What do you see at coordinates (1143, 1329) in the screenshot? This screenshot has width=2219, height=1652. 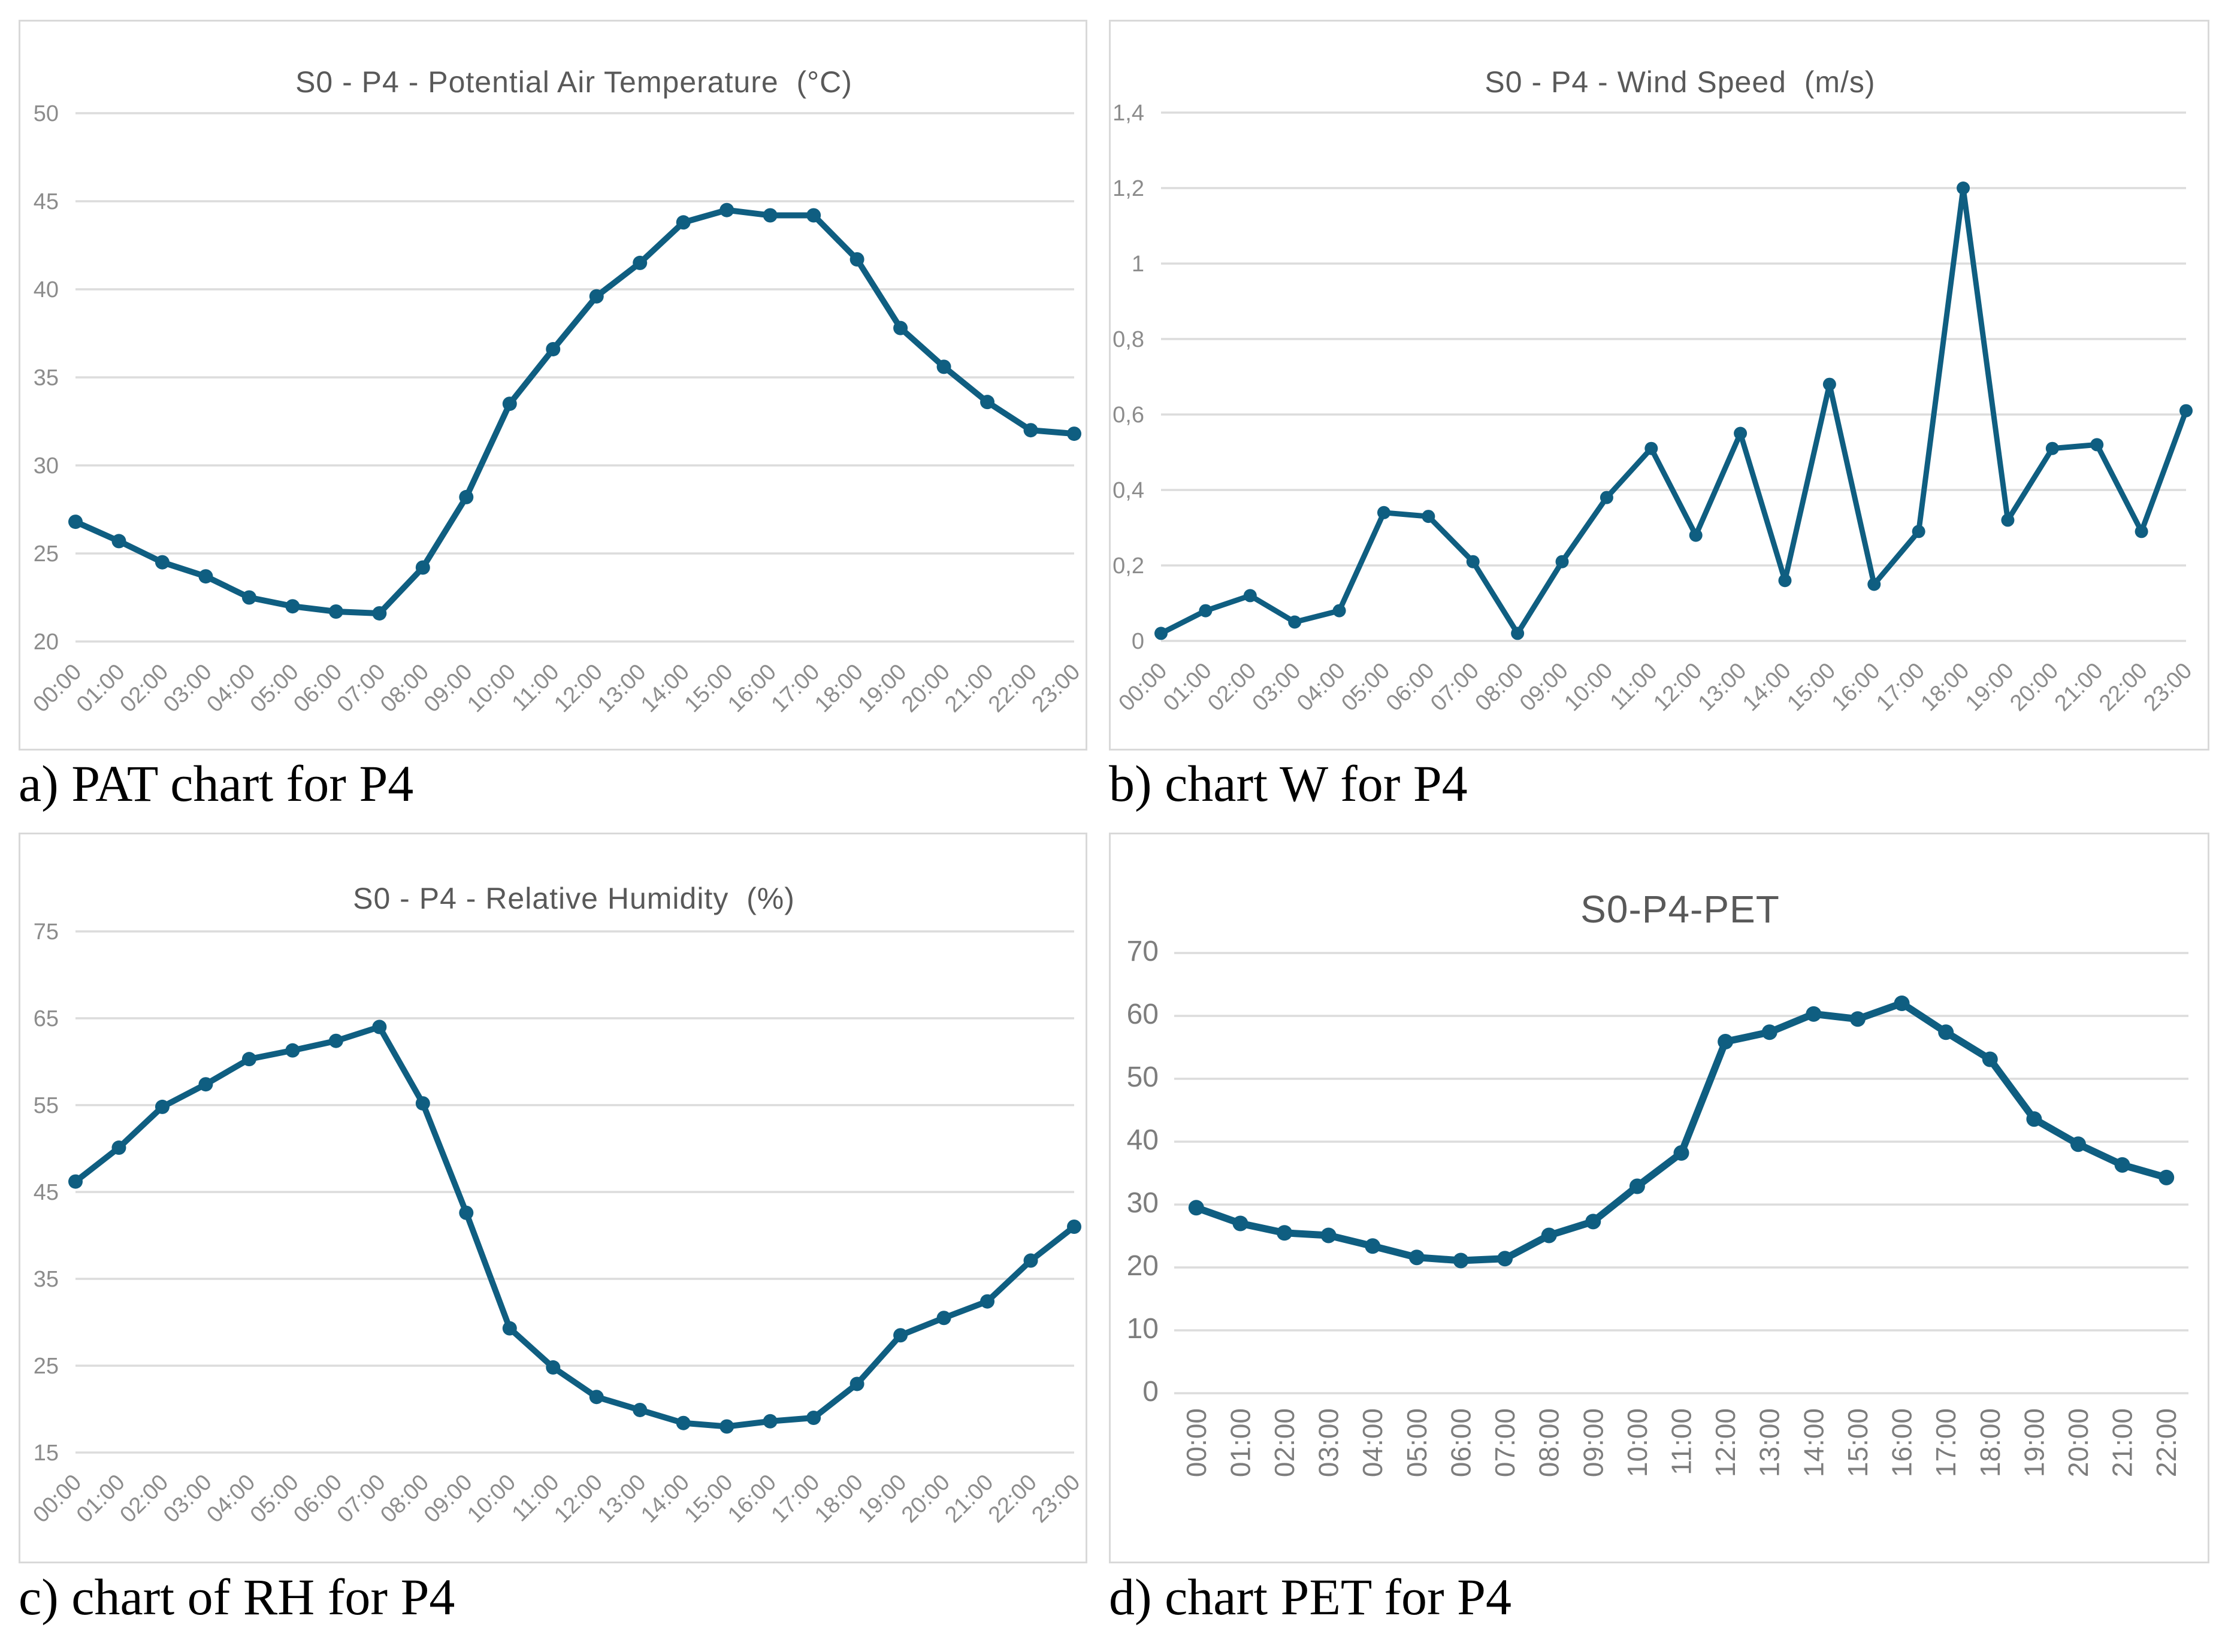 I see `svg-text: 10` at bounding box center [1143, 1329].